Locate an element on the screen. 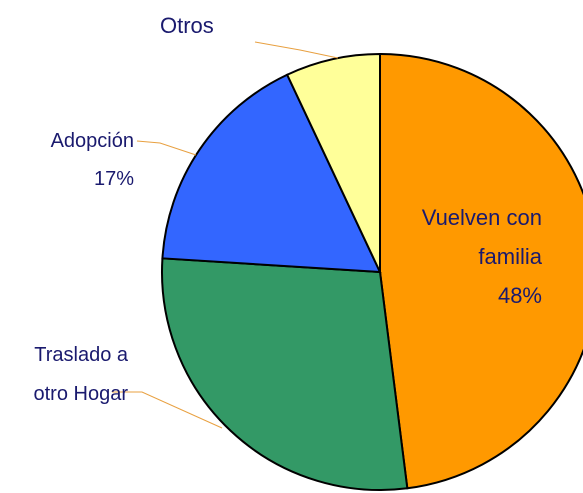 The image size is (583, 493). pie-slice is located at coordinates (333, 162).